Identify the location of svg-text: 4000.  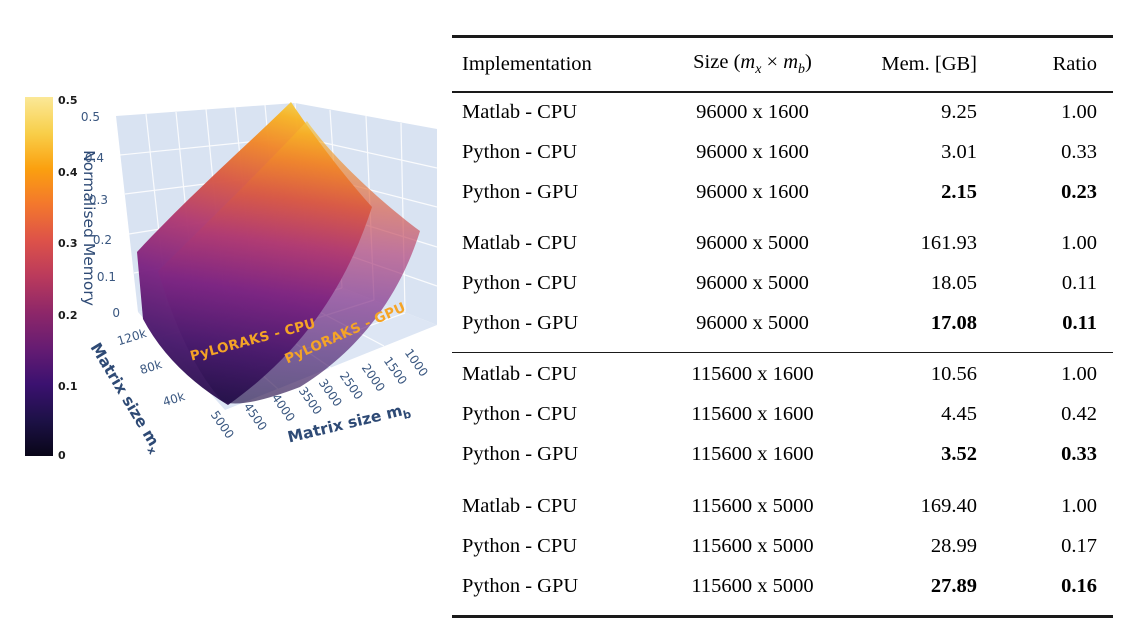
(283, 407).